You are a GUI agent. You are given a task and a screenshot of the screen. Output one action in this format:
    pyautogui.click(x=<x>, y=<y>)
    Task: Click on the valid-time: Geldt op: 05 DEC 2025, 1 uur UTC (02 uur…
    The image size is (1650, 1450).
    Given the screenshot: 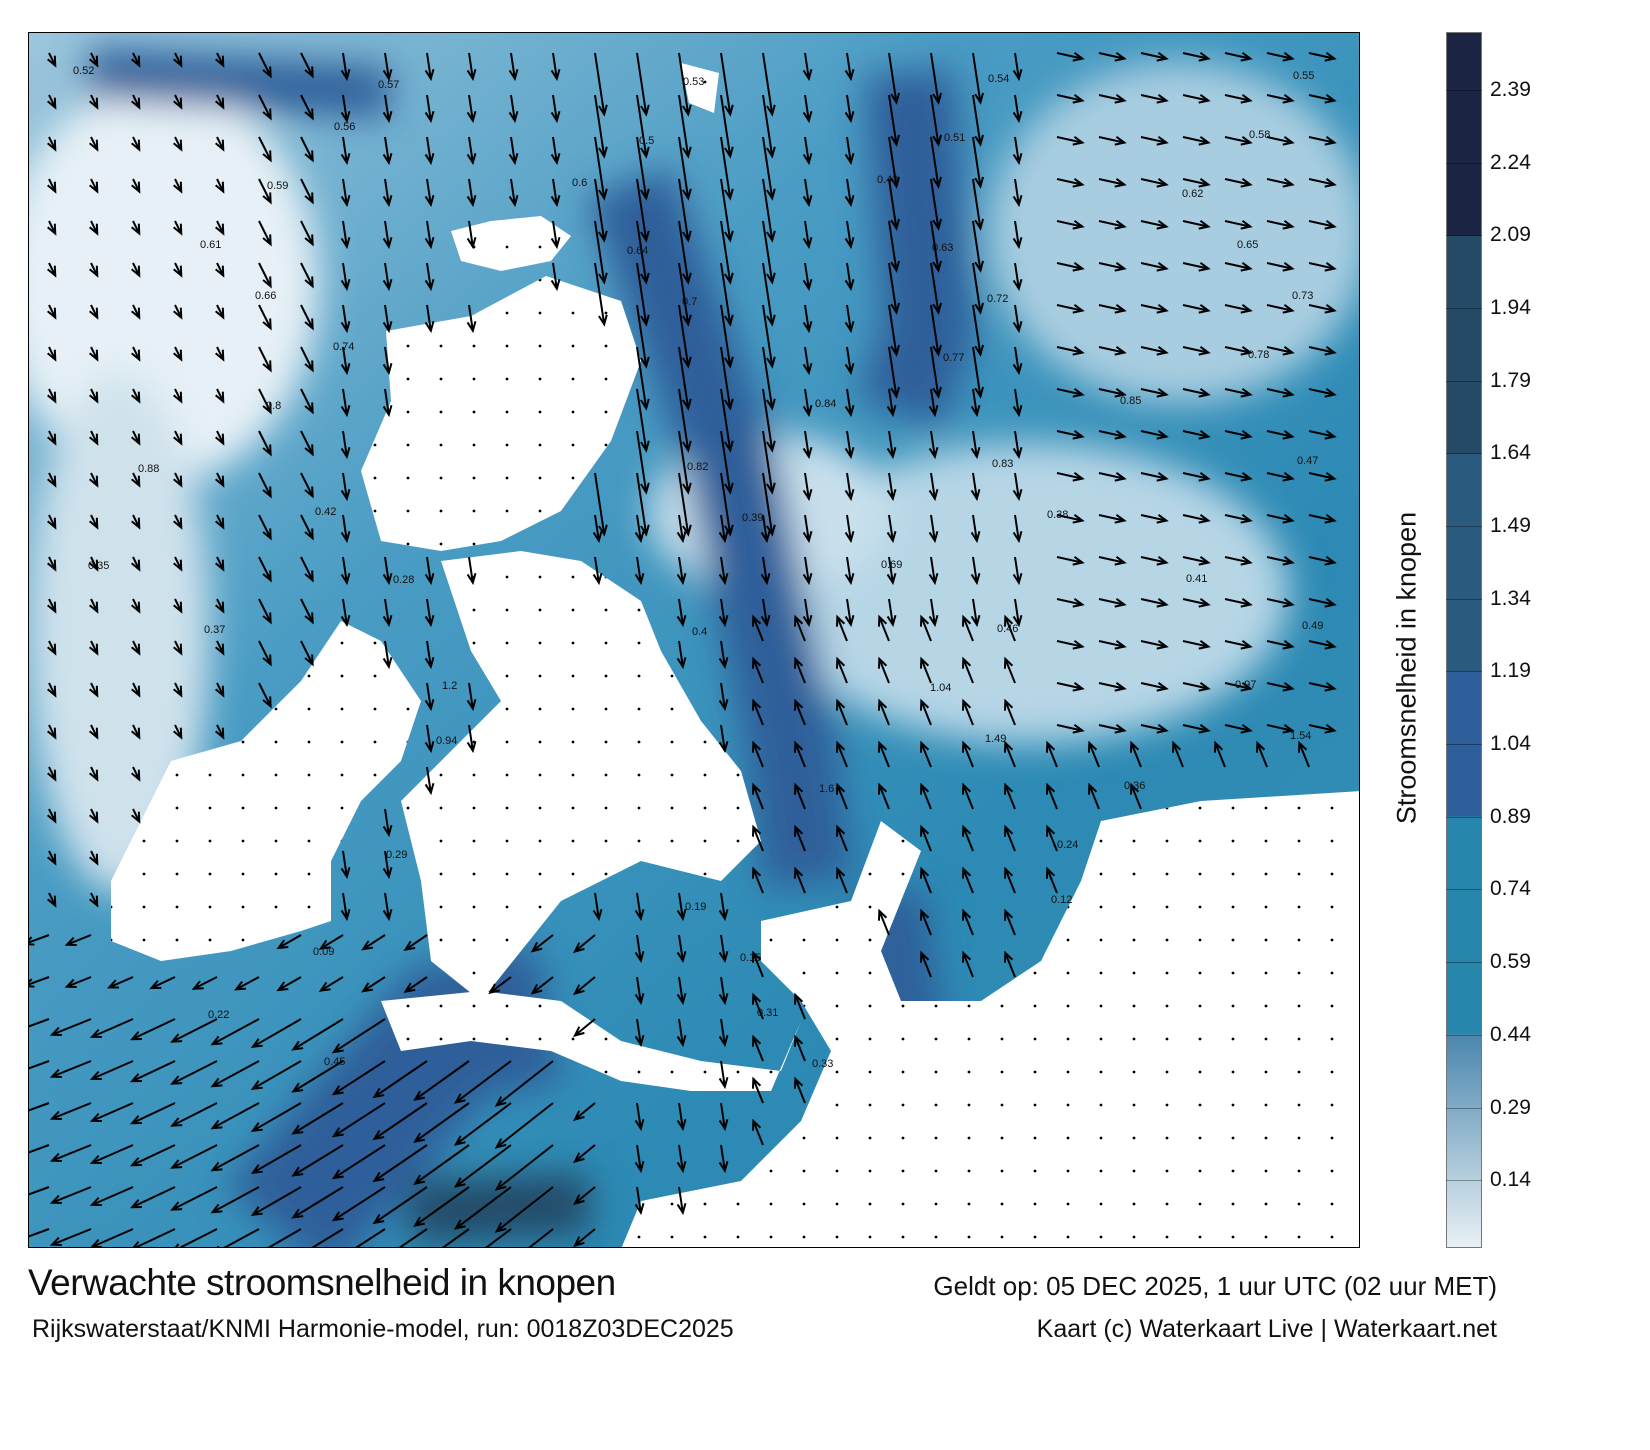 What is the action you would take?
    pyautogui.click(x=1215, y=1286)
    